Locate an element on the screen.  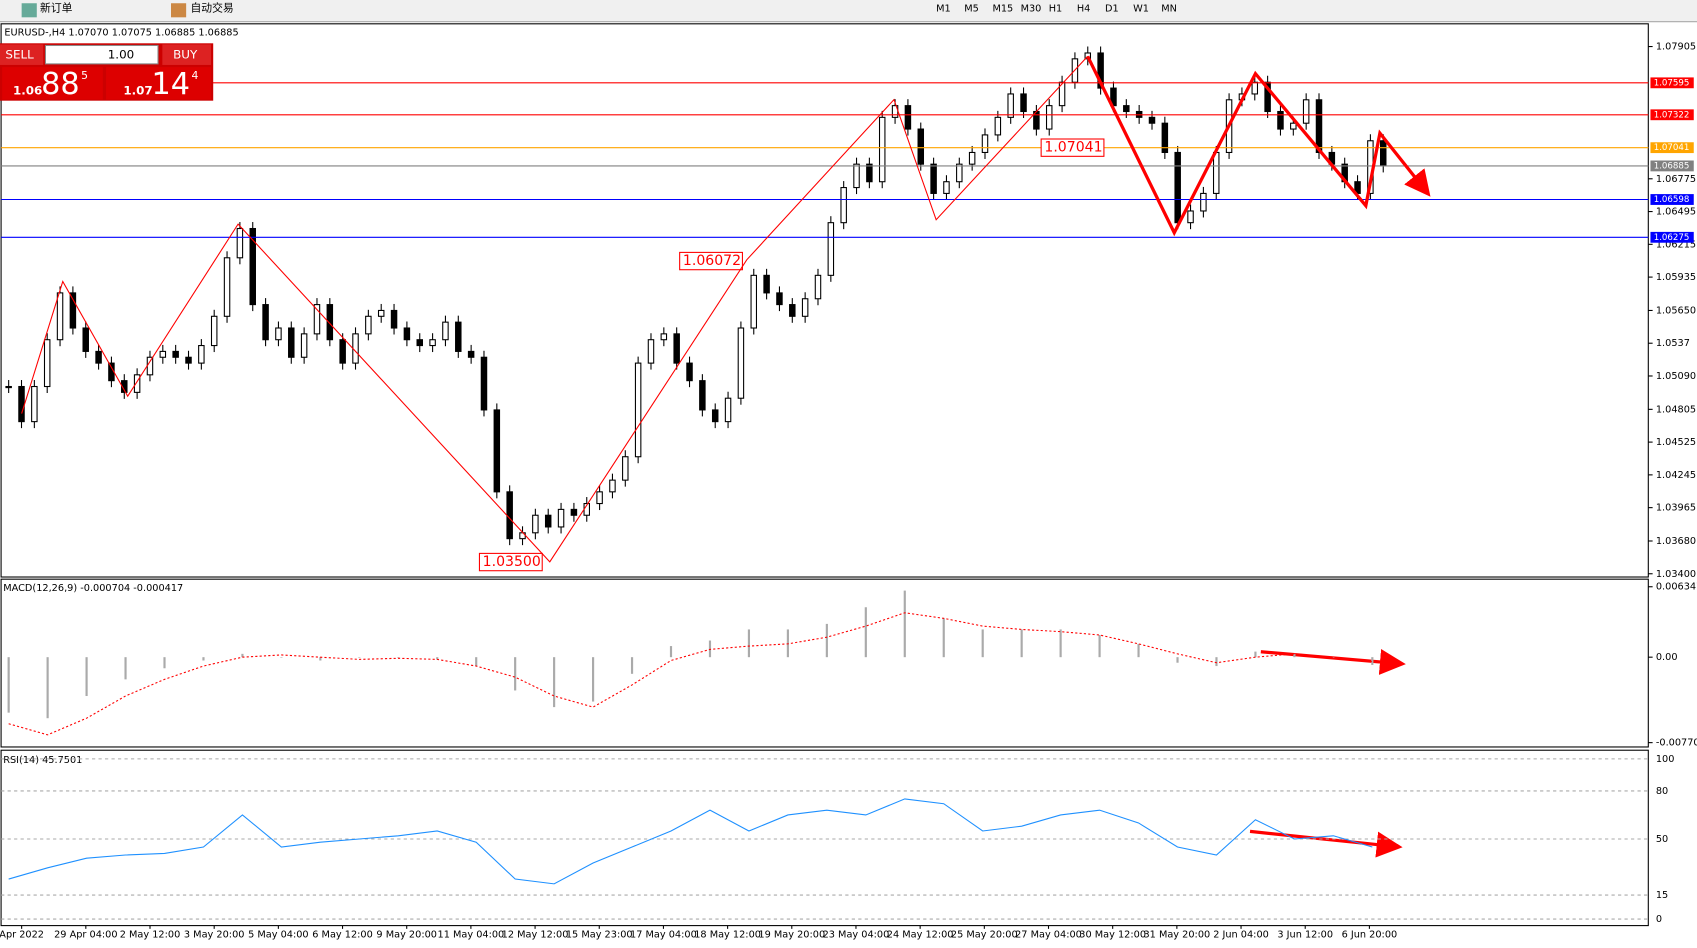
price-annotation: 1.03500 is located at coordinates (512, 562).